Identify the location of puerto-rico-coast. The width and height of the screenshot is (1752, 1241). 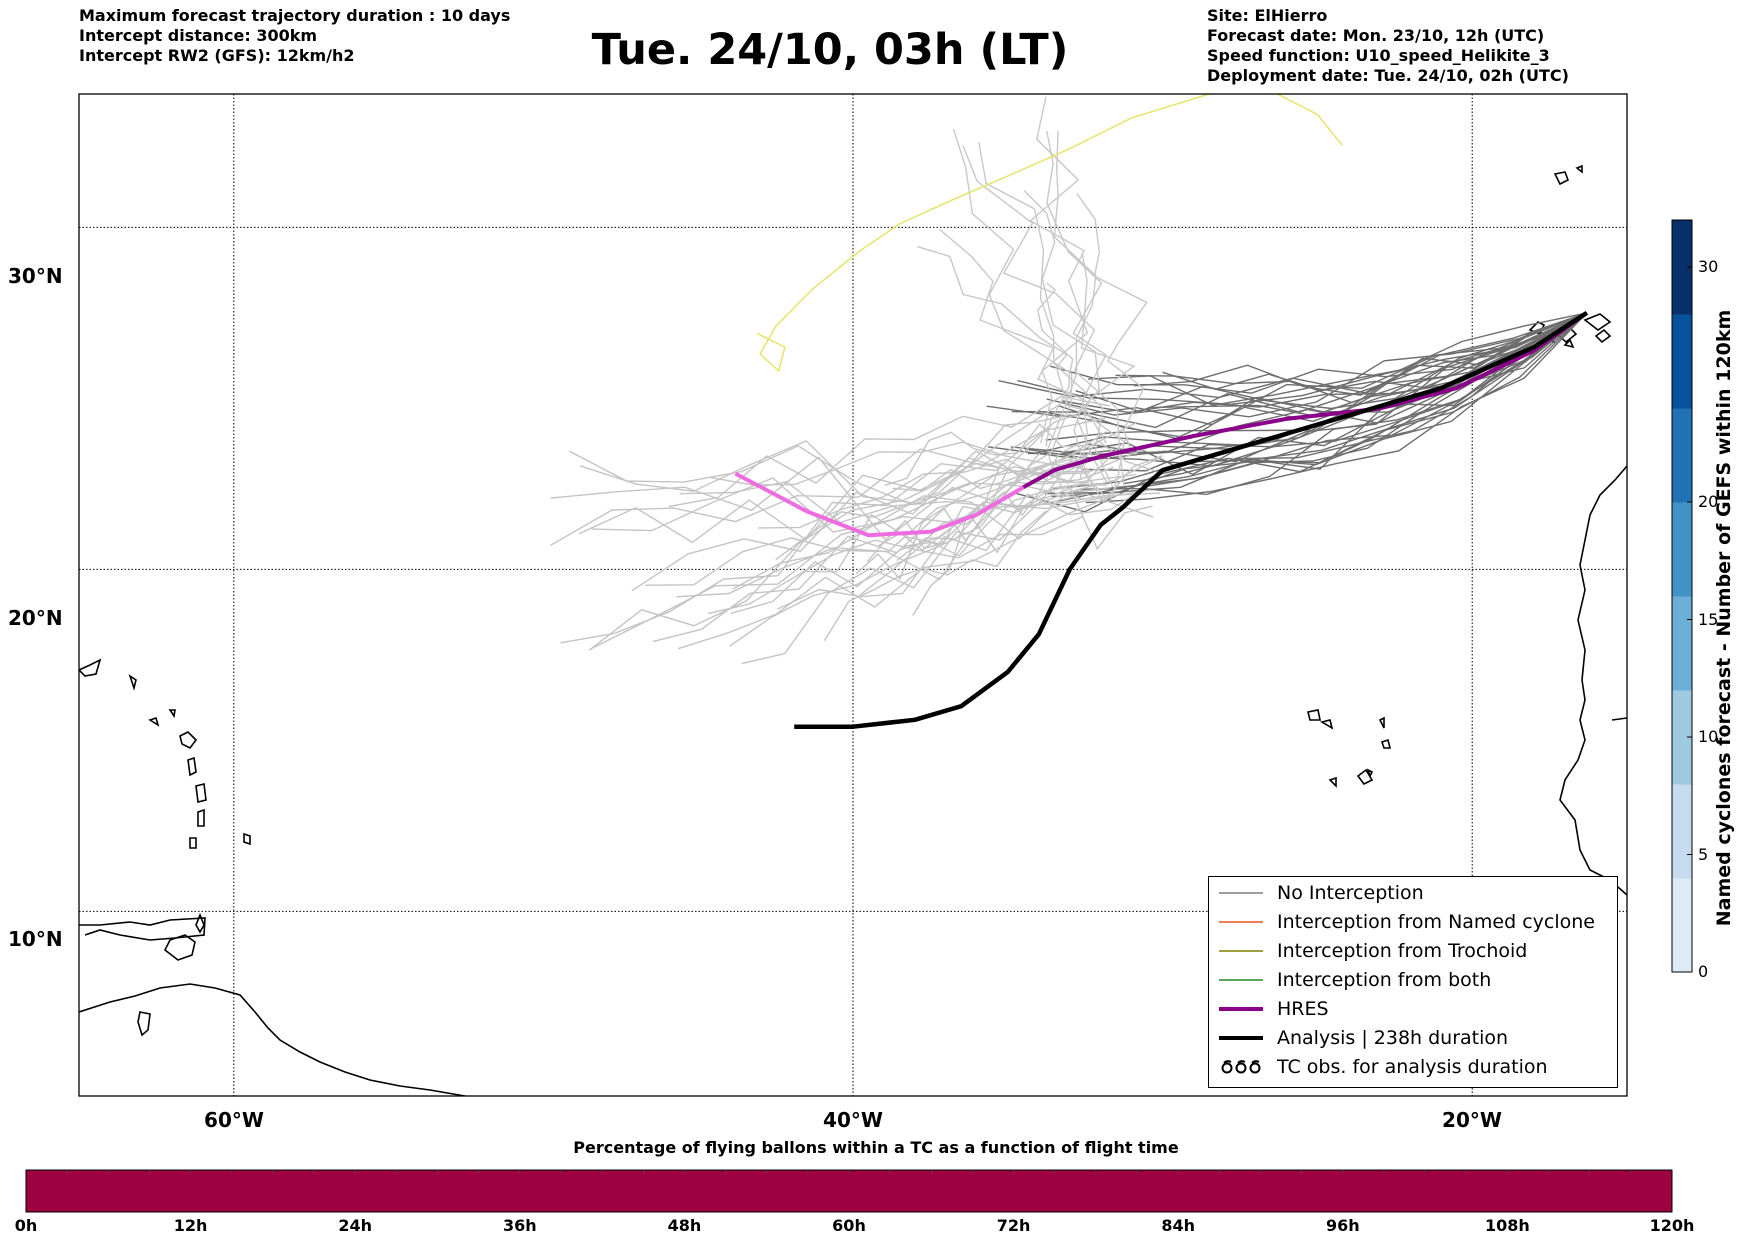
(90, 667).